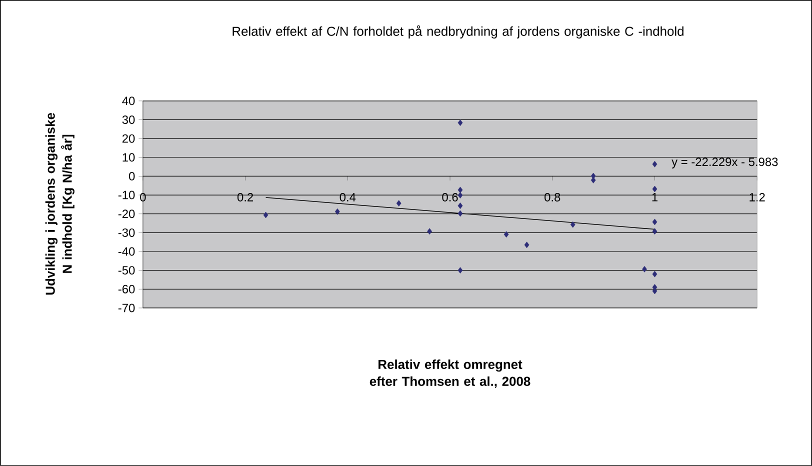  Describe the element at coordinates (128, 101) in the screenshot. I see `y-tick-label: 40` at that location.